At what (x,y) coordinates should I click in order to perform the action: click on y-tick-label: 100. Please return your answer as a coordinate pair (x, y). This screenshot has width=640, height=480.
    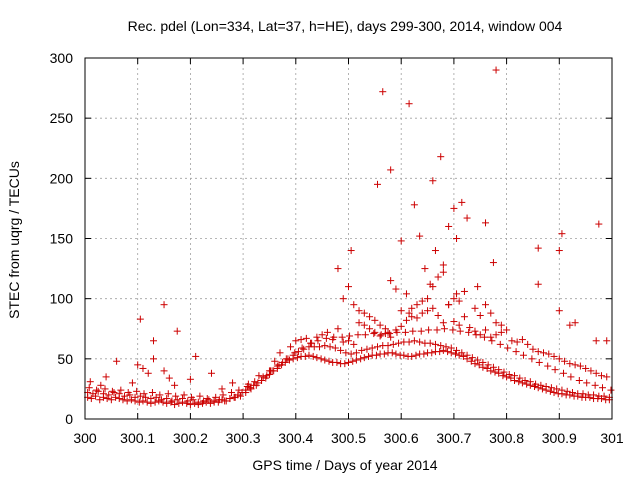
    Looking at the image, I should click on (62, 299).